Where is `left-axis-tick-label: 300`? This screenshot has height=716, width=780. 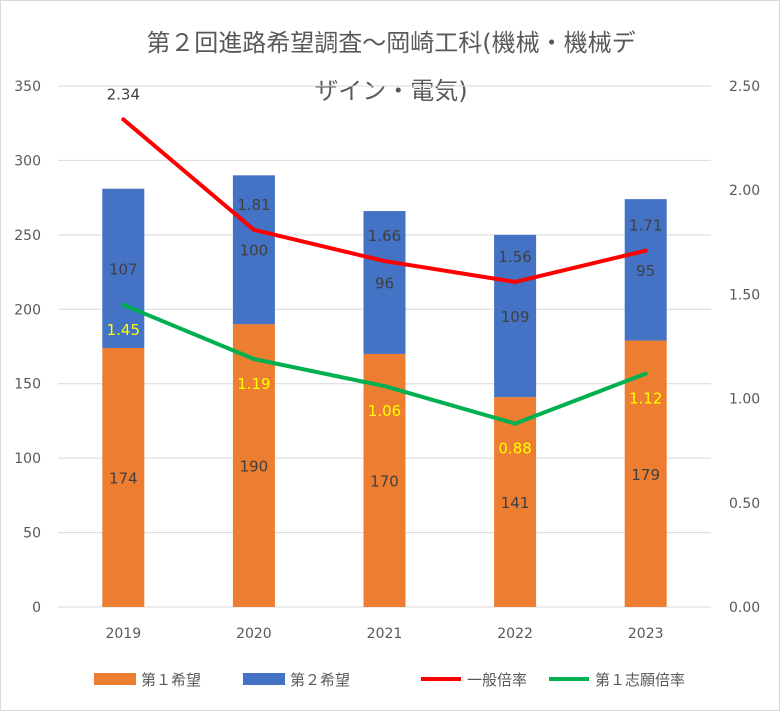 left-axis-tick-label: 300 is located at coordinates (27, 161).